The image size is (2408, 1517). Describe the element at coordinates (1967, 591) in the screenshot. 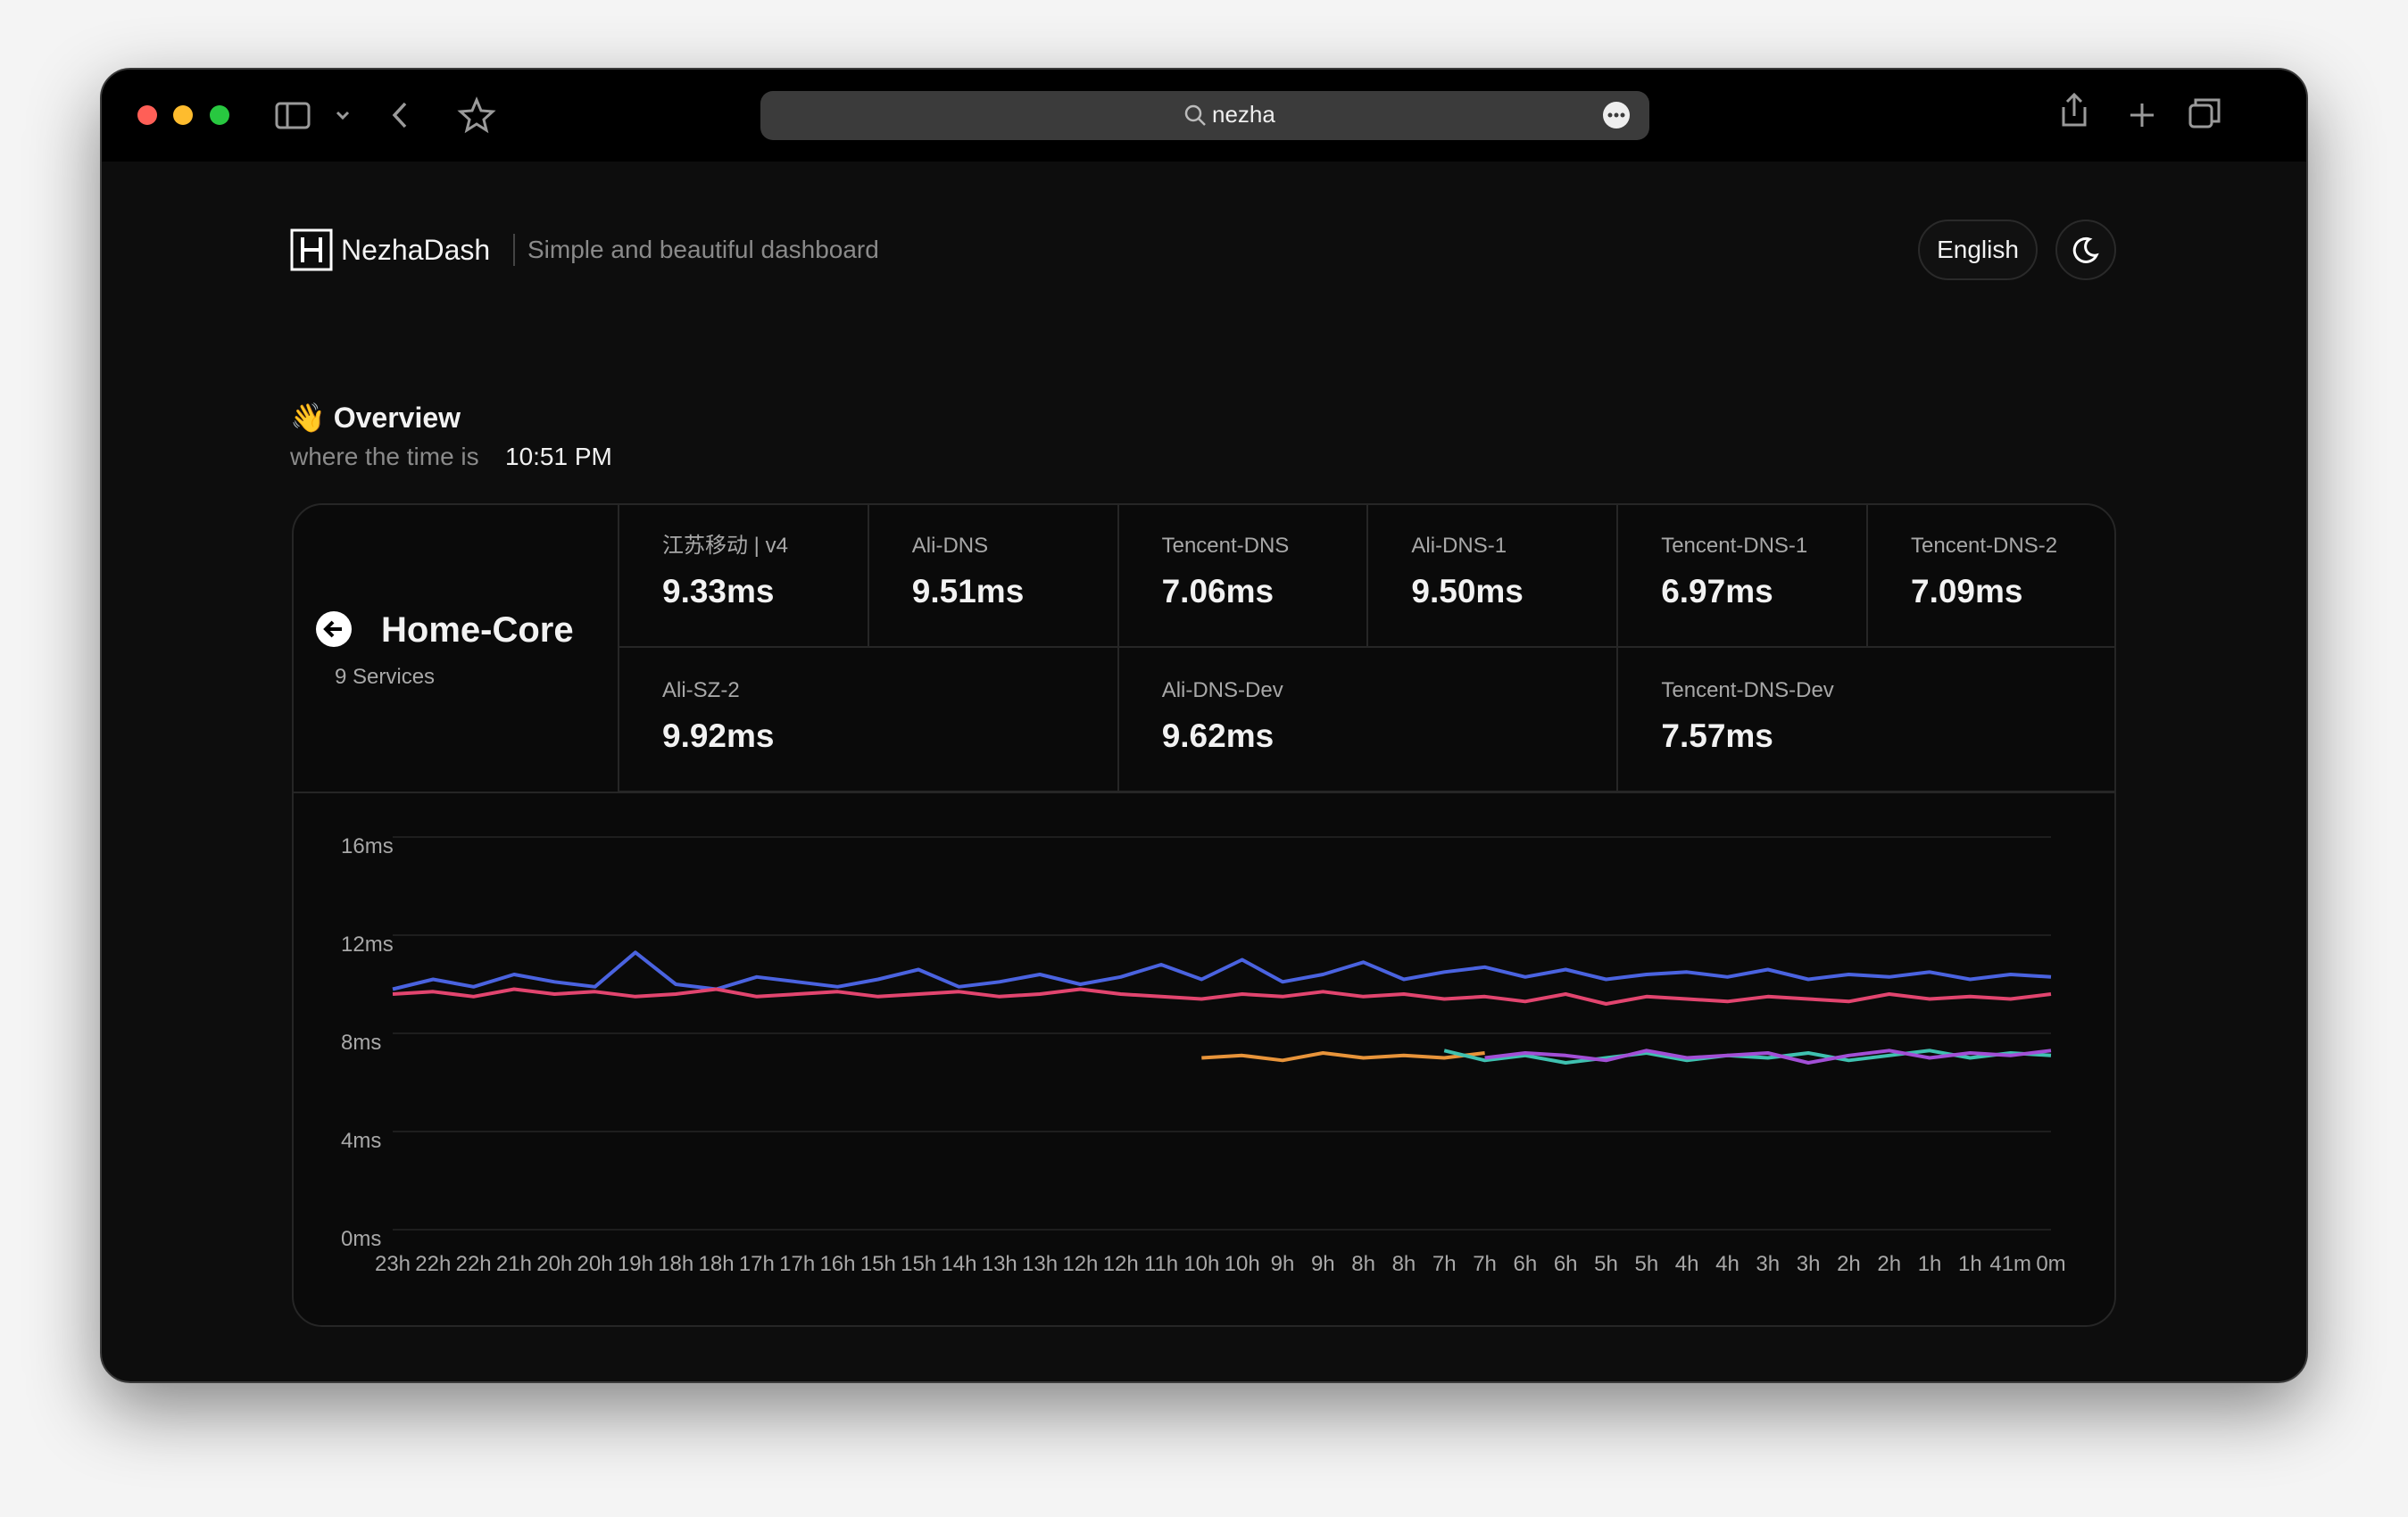

I see `service-latency: 7.09ms` at that location.